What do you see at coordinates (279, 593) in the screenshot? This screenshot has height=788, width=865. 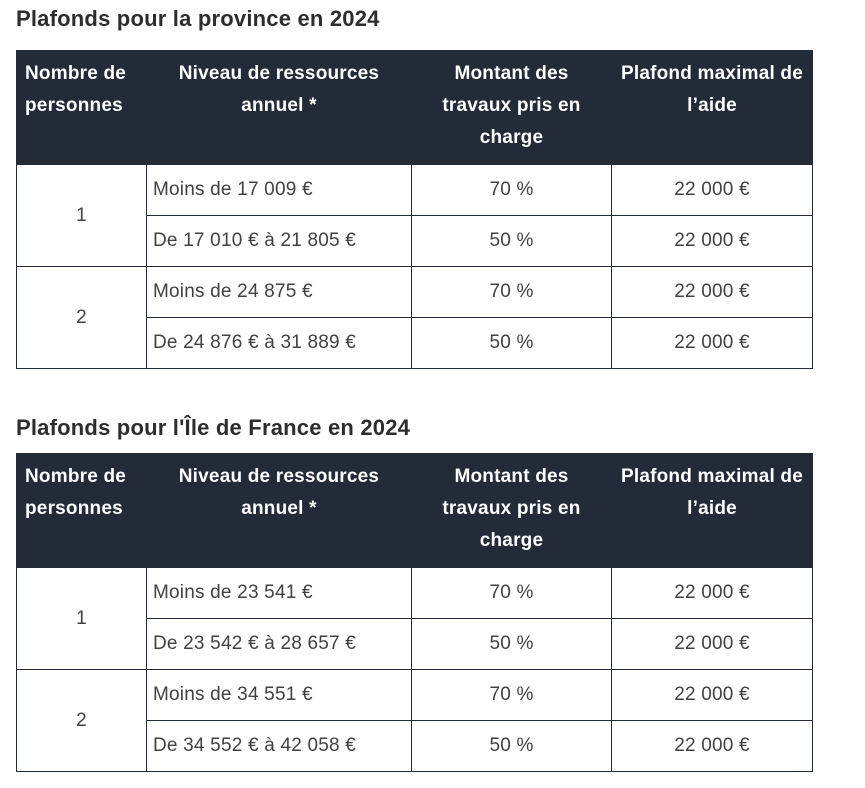 I see `resources-cell: Moins de 23 541 €` at bounding box center [279, 593].